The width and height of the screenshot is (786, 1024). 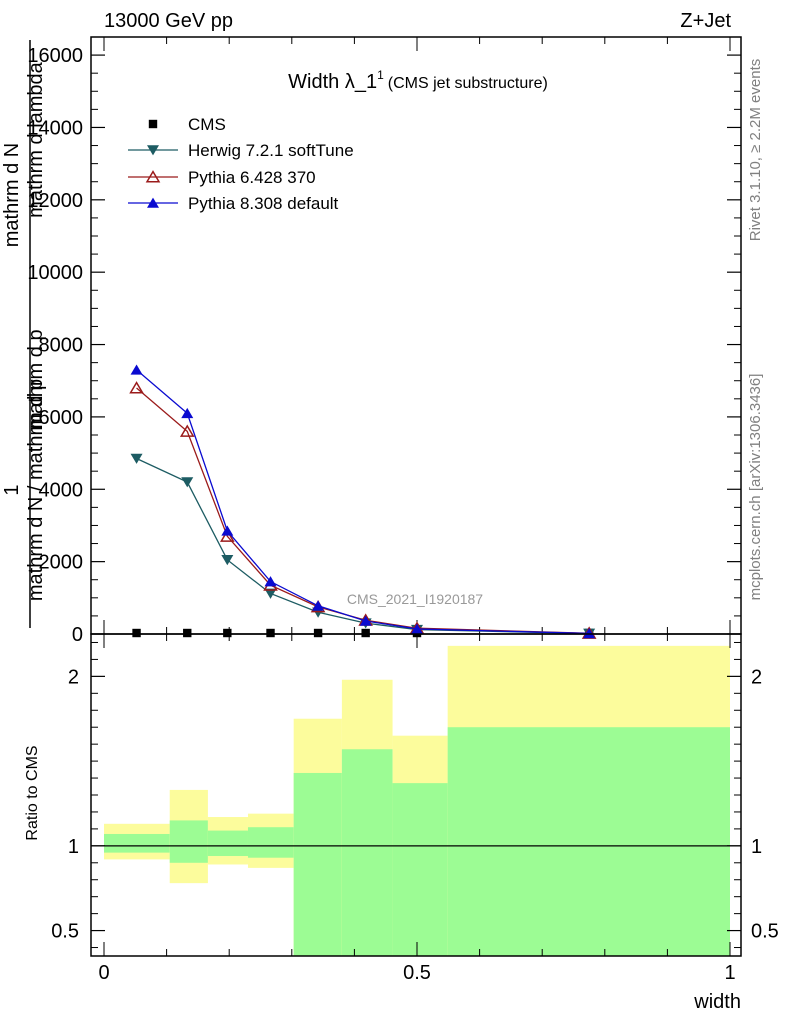 I want to click on ratio-ytick-label-right-1: 1, so click(x=756, y=847).